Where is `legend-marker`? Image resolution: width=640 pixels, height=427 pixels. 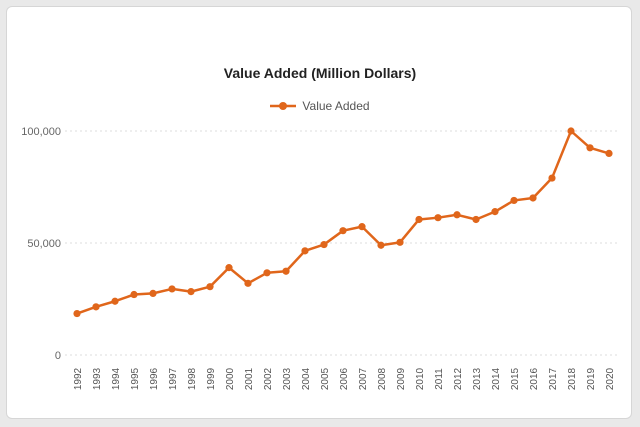 legend-marker is located at coordinates (283, 106).